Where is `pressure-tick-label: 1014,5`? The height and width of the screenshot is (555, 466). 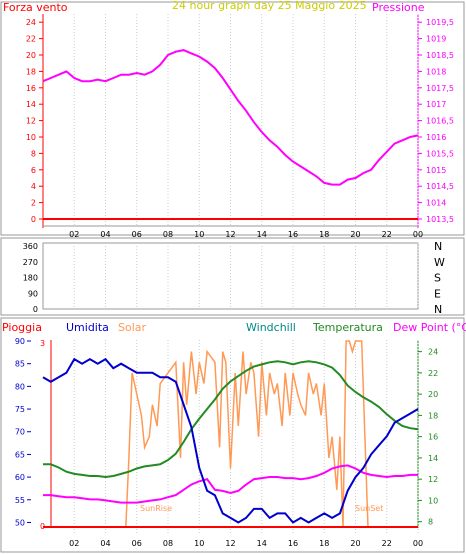
pressure-tick-label: 1014,5 is located at coordinates (440, 186).